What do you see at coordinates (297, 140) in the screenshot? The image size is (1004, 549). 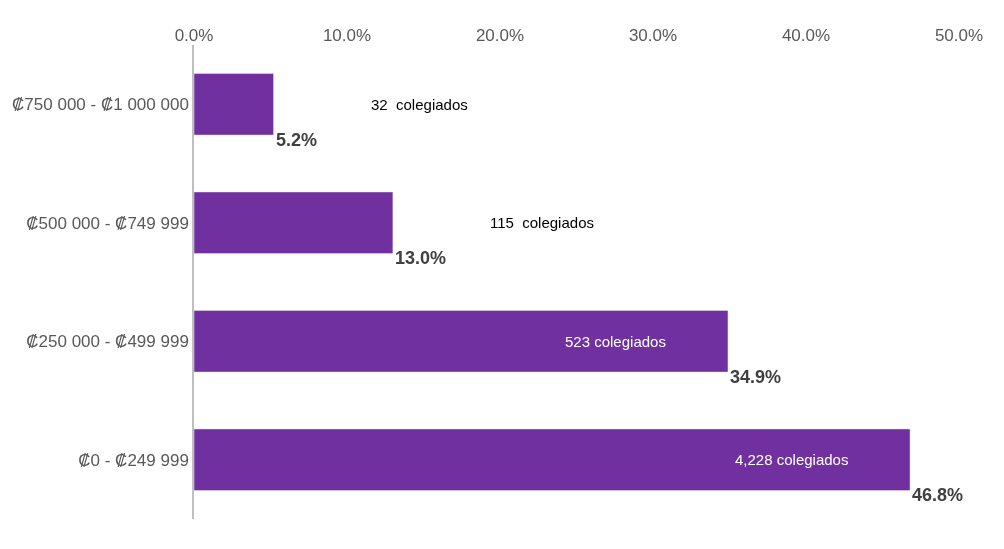 I see `data-label: 5.2%` at bounding box center [297, 140].